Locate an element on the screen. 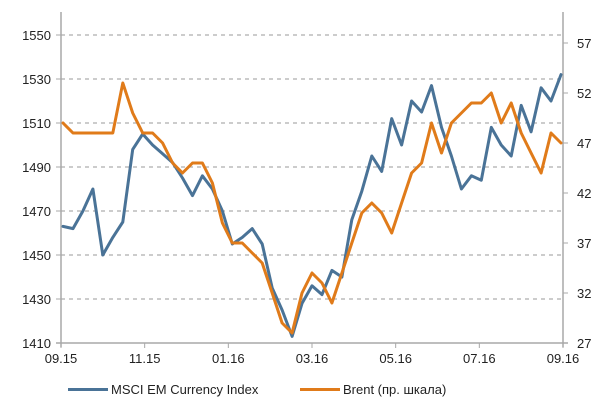 This screenshot has height=407, width=600. legend-item-brent: Brent (пр. шкала) is located at coordinates (373, 389).